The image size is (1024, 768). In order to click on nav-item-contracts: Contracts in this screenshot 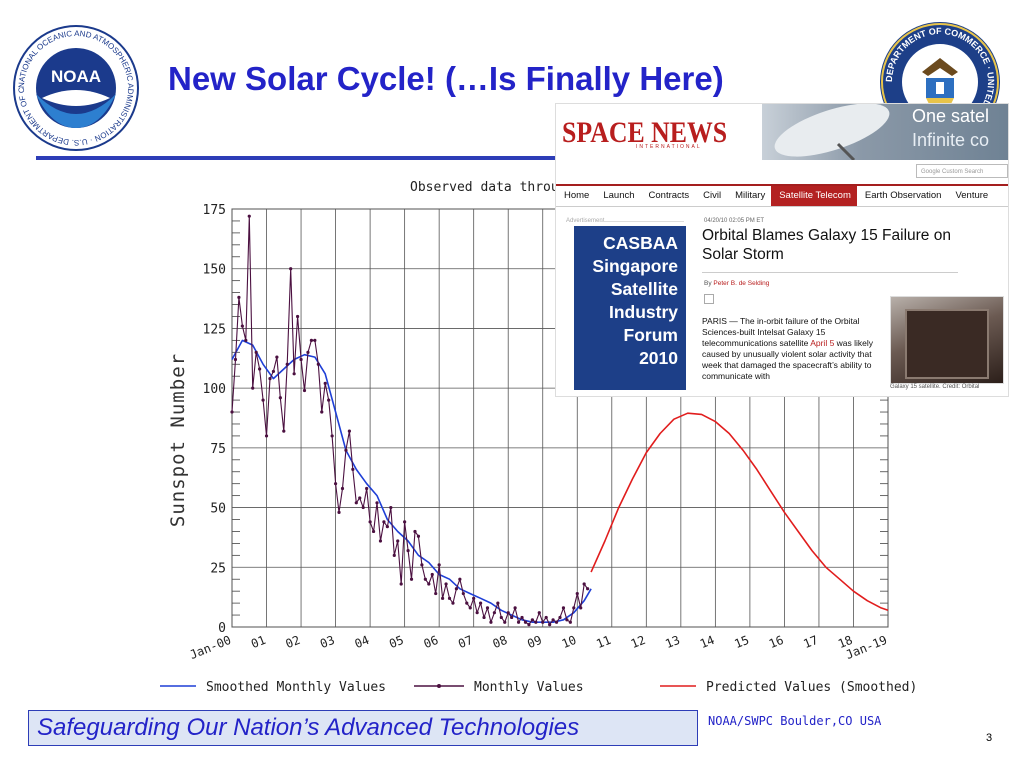, I will do `click(669, 195)`.